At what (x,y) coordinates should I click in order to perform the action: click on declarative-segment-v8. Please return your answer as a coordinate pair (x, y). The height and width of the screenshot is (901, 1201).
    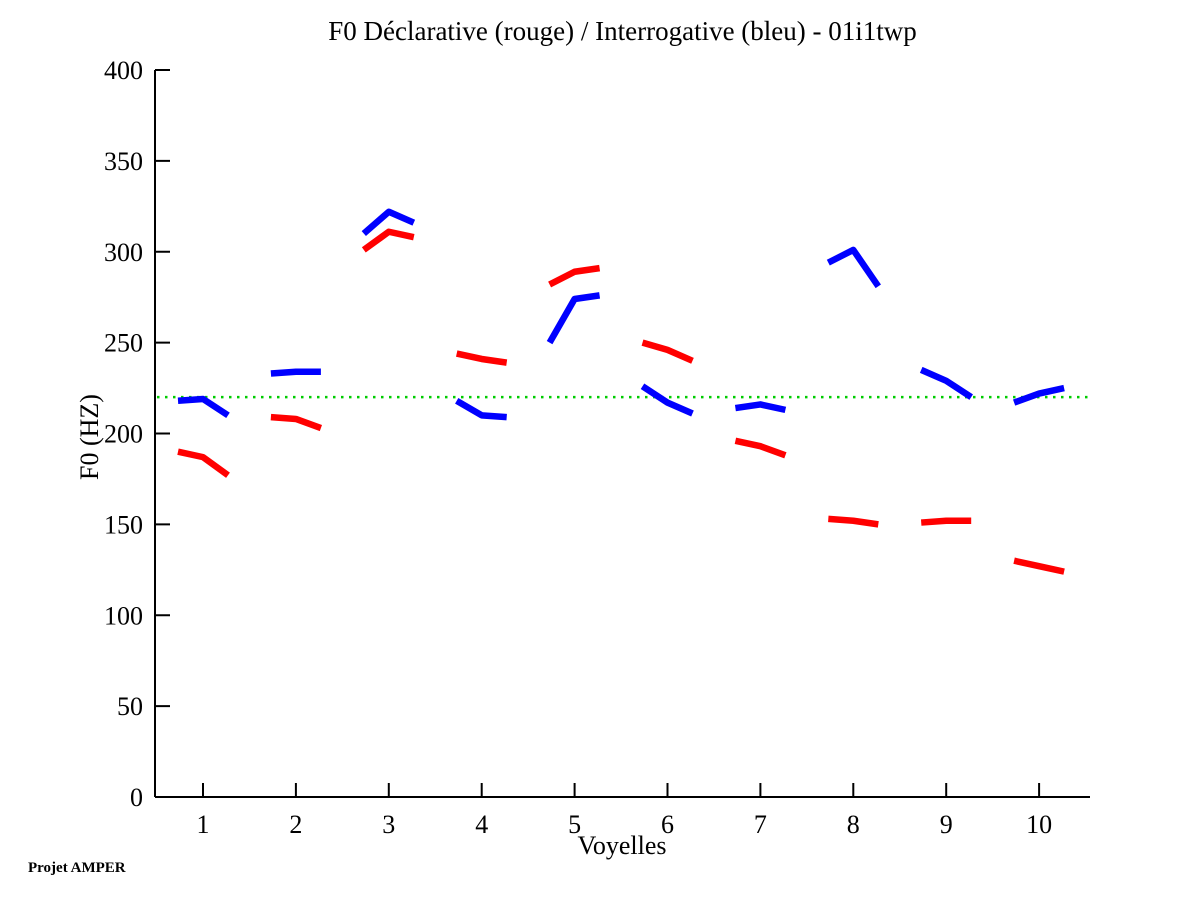
    Looking at the image, I should click on (853, 521).